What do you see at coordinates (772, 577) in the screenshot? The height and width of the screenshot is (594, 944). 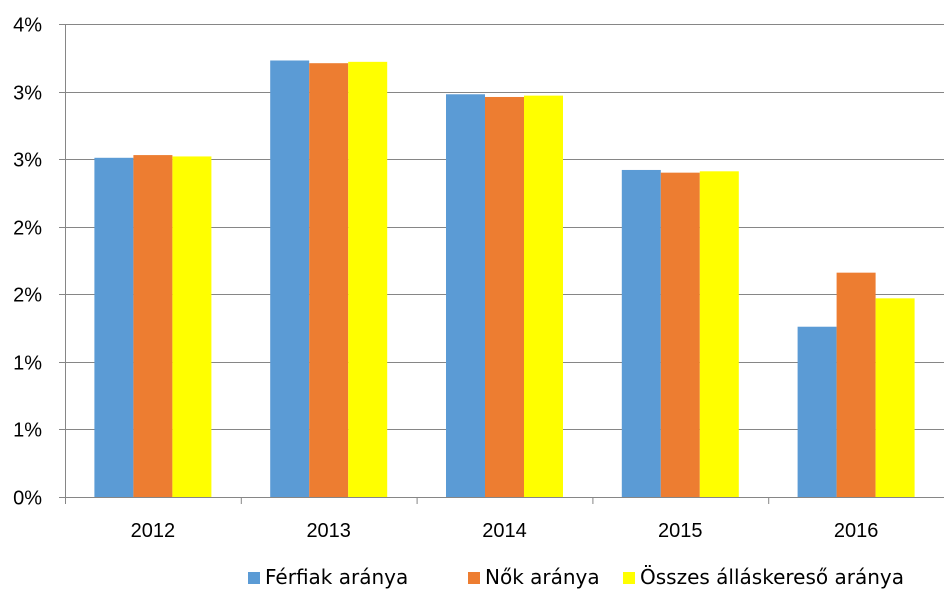 I see `legend-label: Összes álláskereső aránya` at bounding box center [772, 577].